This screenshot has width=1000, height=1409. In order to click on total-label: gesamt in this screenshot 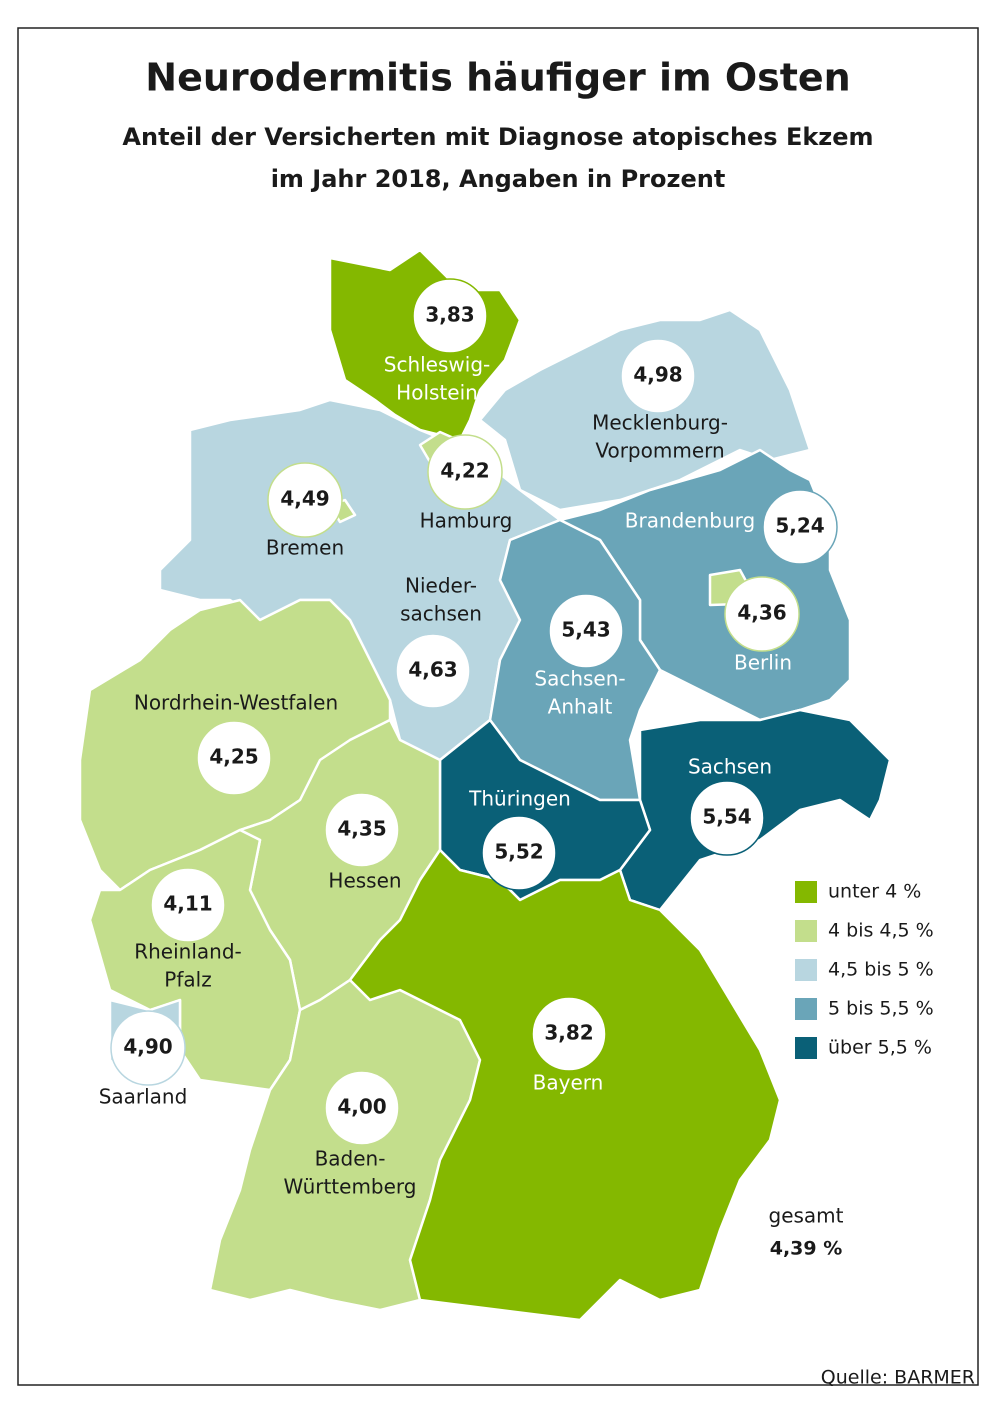, I will do `click(806, 1216)`.